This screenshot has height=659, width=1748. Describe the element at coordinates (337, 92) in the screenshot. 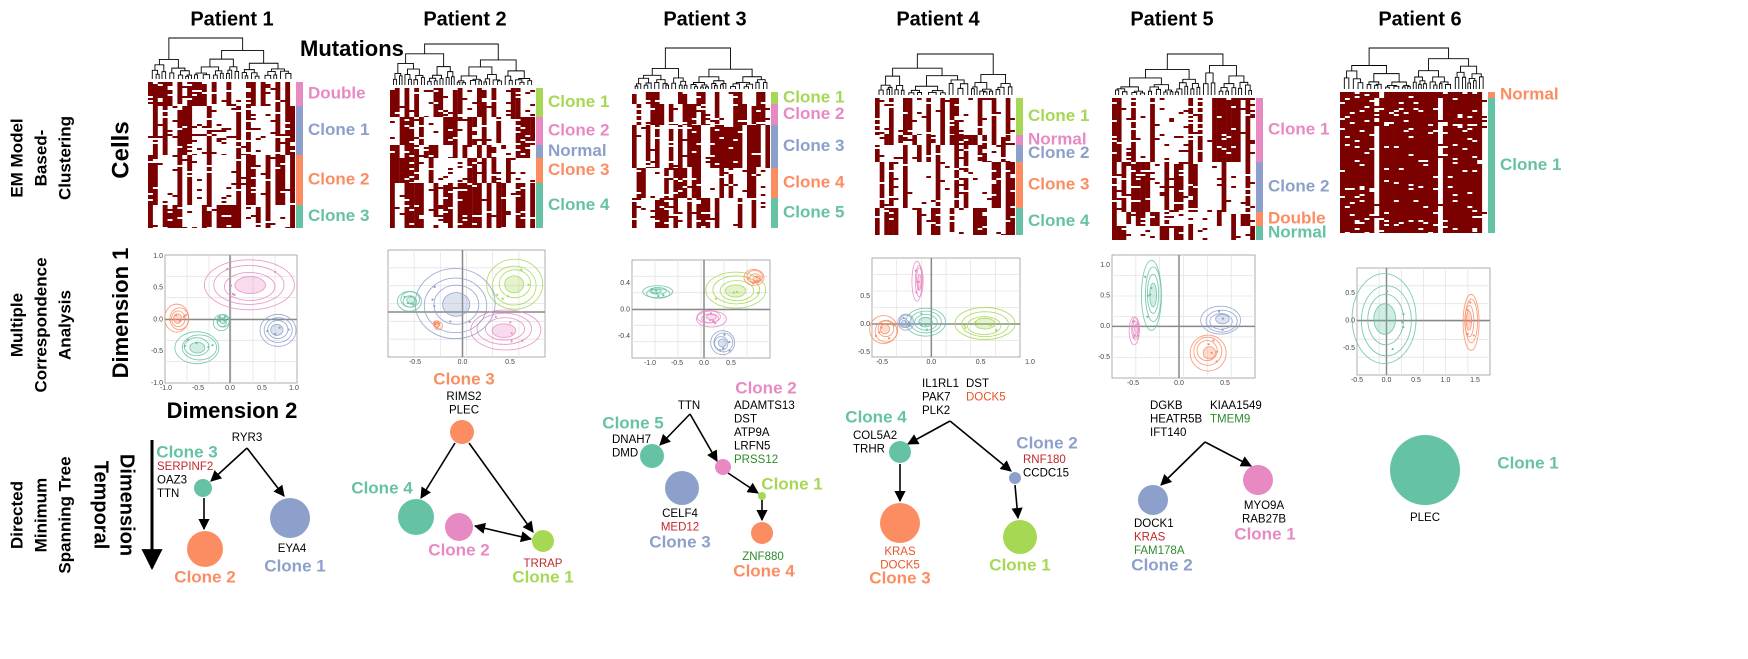

I see `cluster-label: Double` at that location.